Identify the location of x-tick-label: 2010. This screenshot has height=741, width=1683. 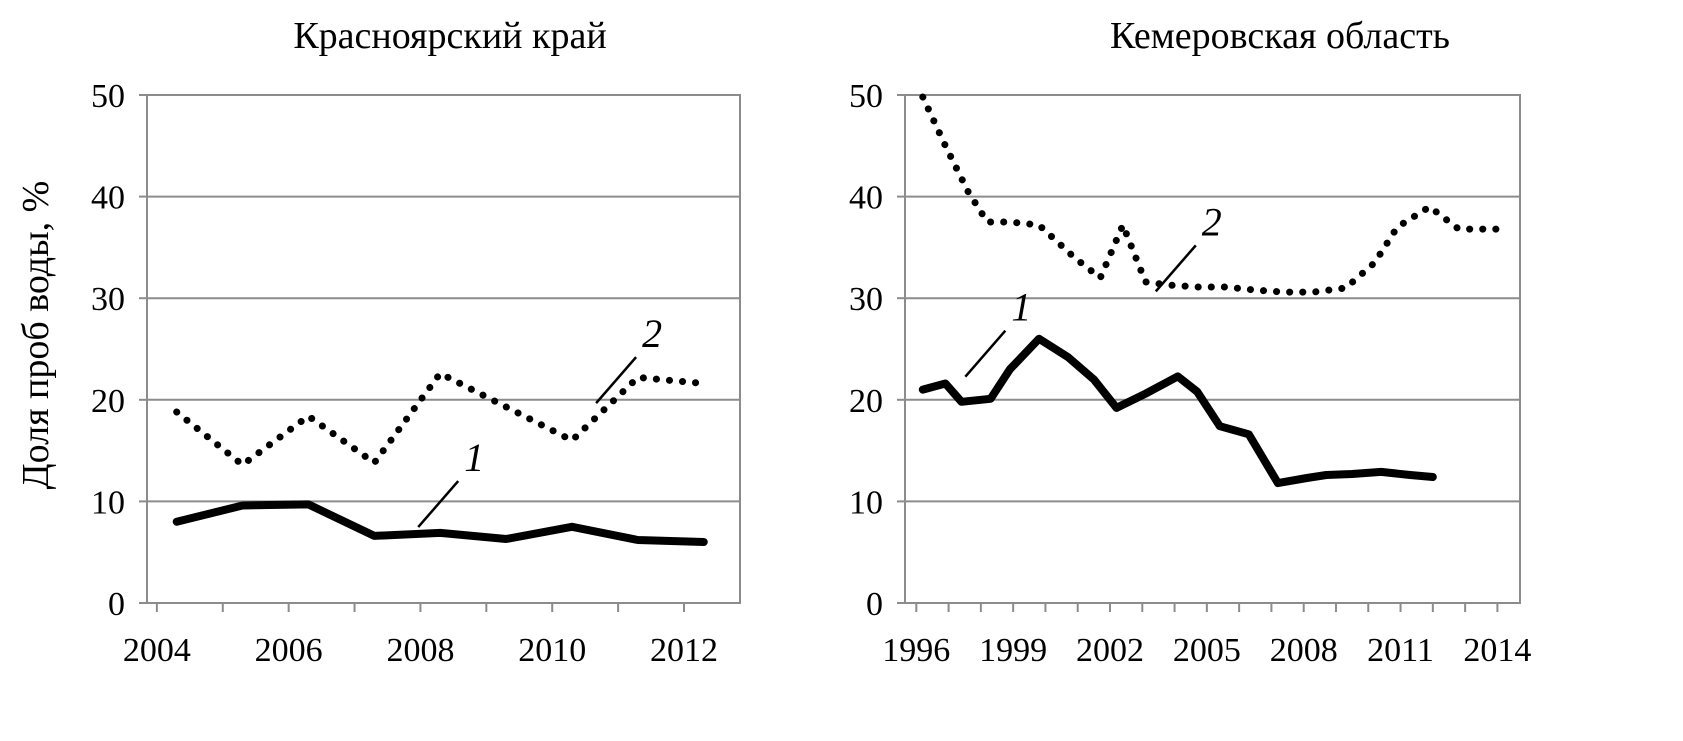
(552, 650).